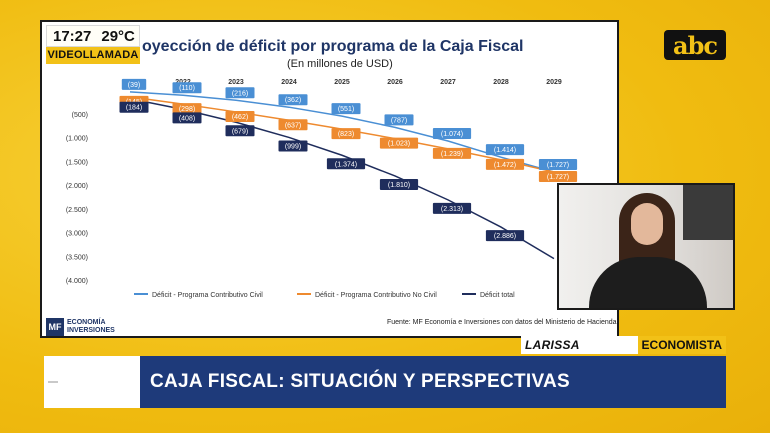  What do you see at coordinates (647, 224) in the screenshot?
I see `guest-face` at bounding box center [647, 224].